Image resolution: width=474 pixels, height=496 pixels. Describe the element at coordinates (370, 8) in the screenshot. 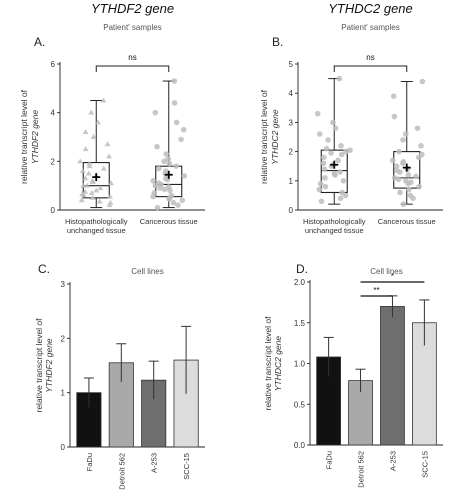

I see `gene-title: YTHDC2 gene` at that location.